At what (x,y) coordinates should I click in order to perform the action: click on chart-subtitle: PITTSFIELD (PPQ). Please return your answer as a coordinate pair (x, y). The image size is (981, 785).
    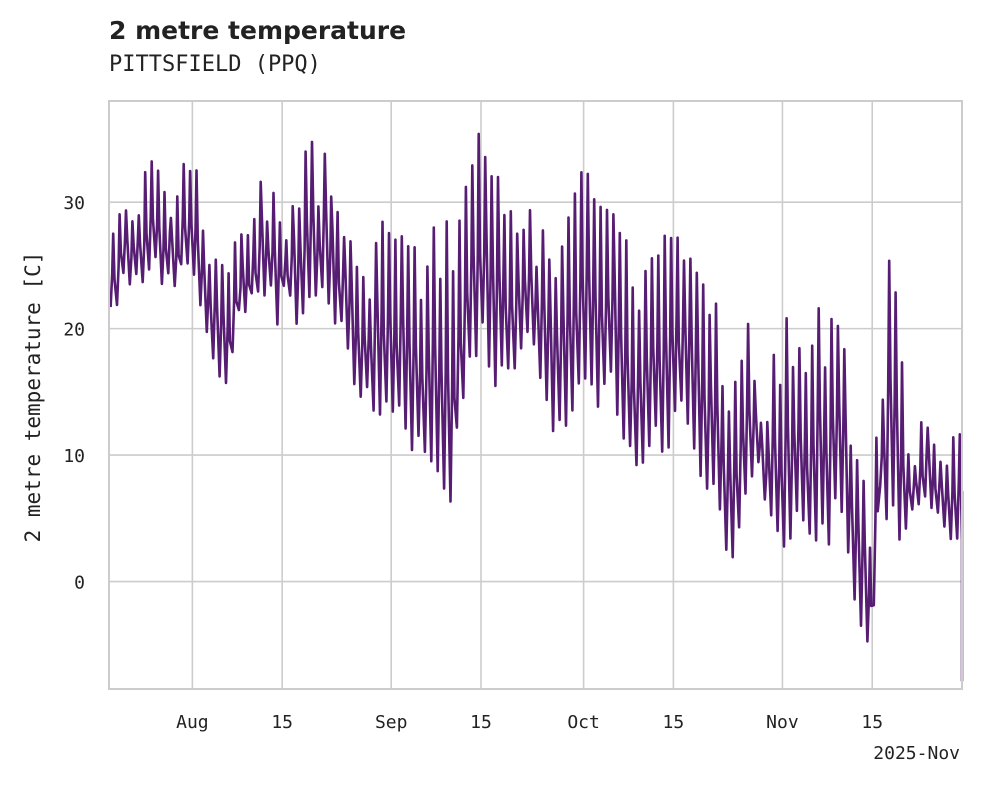
    Looking at the image, I should click on (215, 64).